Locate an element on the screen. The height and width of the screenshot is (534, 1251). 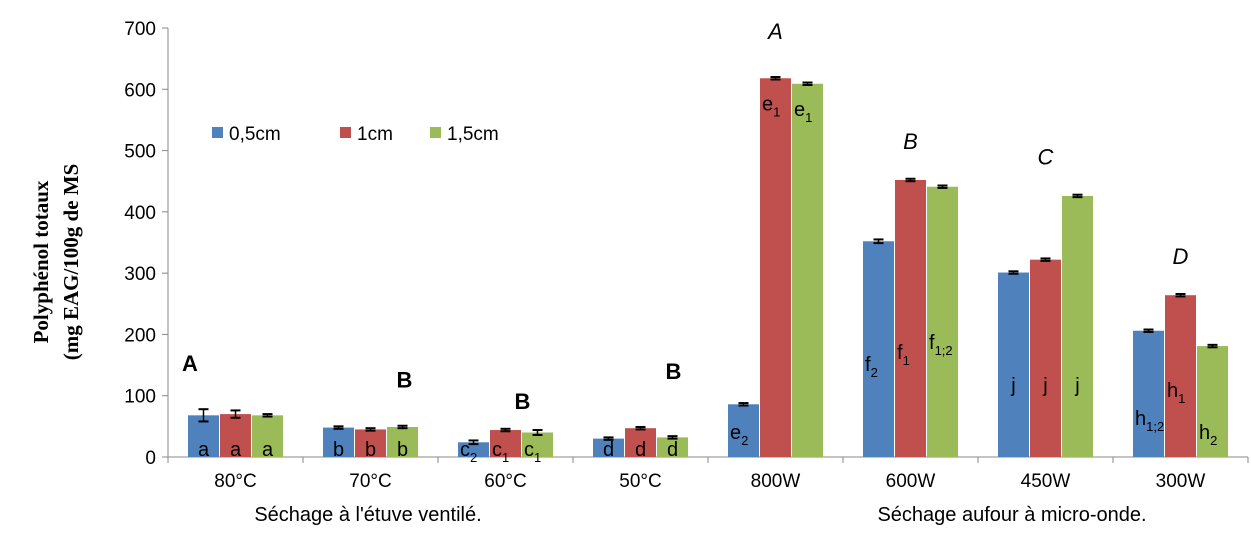
x-group-title: Séchage aufour à micro-onde. is located at coordinates (1011, 515).